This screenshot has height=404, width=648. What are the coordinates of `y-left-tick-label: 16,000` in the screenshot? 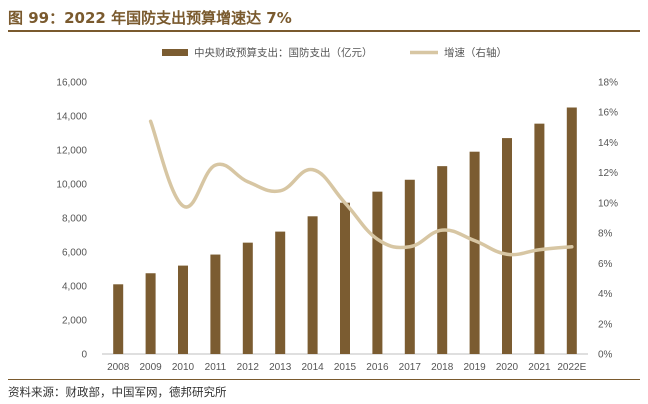 It's located at (71, 83).